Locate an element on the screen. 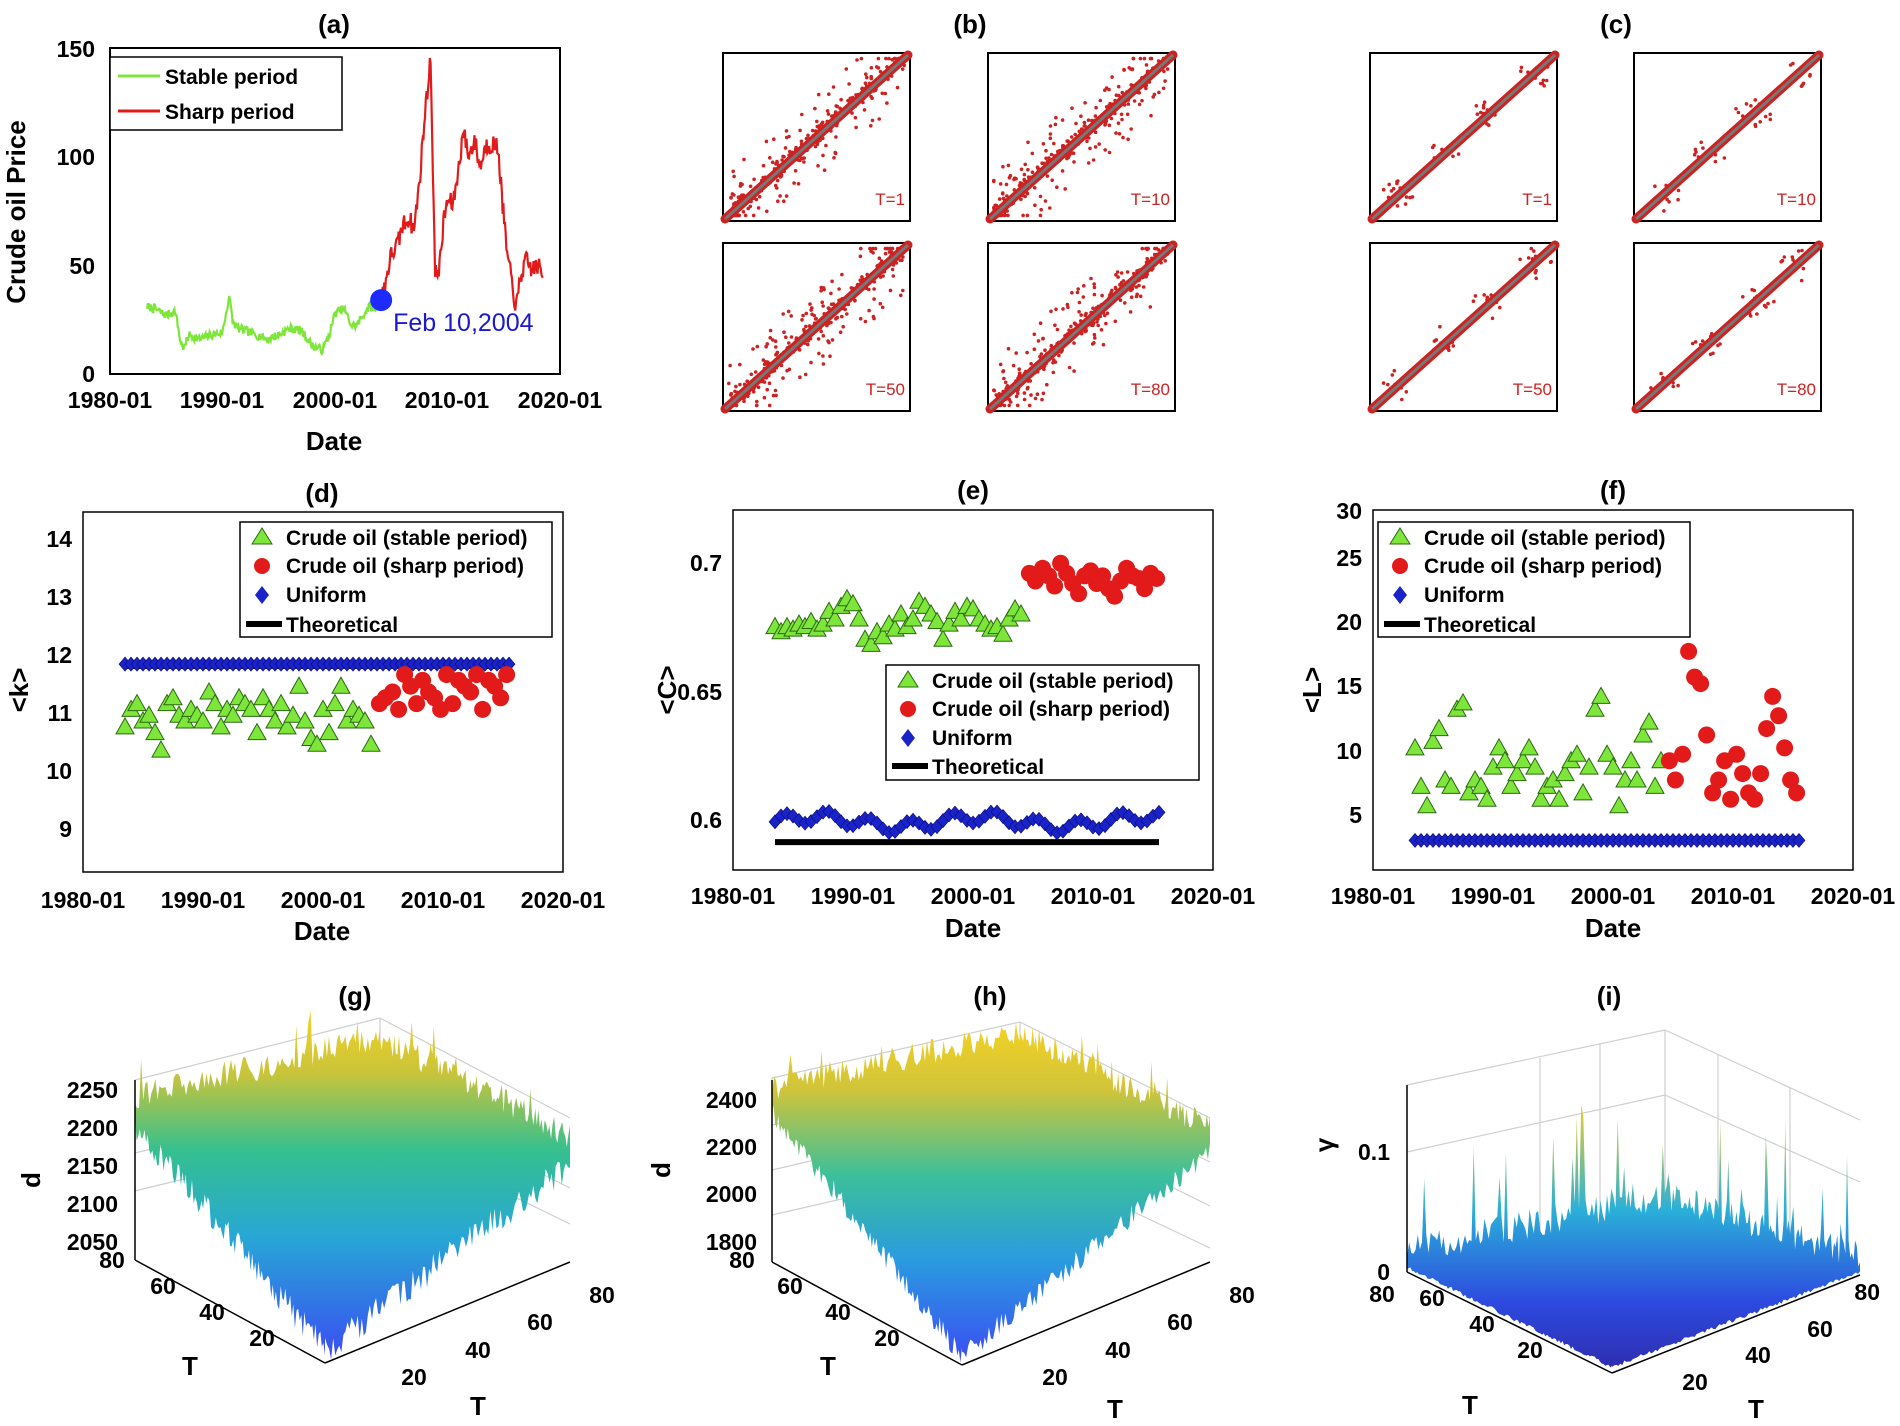 The width and height of the screenshot is (1900, 1426). panel-e-ytick-0.65: 0.65 is located at coordinates (699, 692).